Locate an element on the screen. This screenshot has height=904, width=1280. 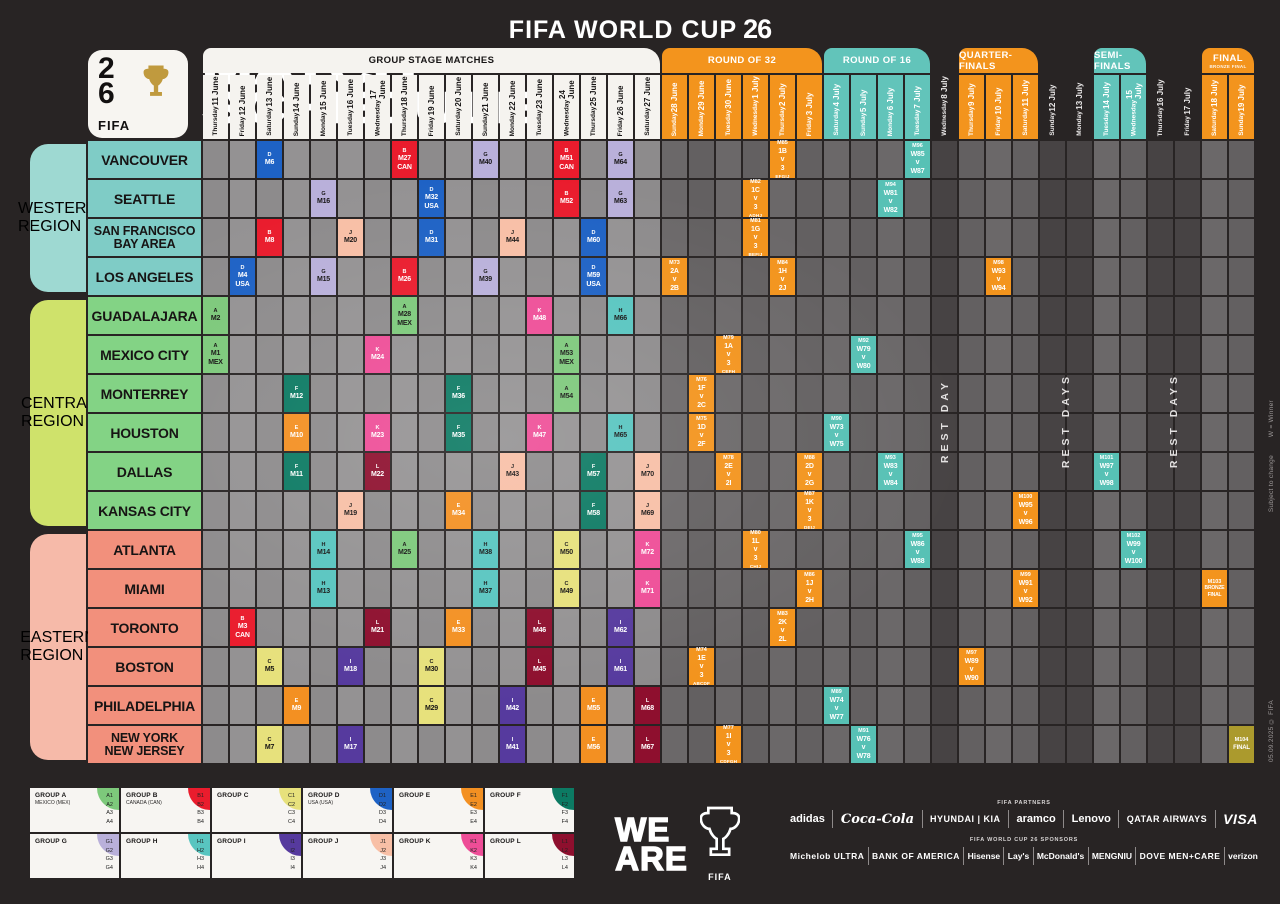
match-cell-line: CEFH is located at coordinates (728, 371).